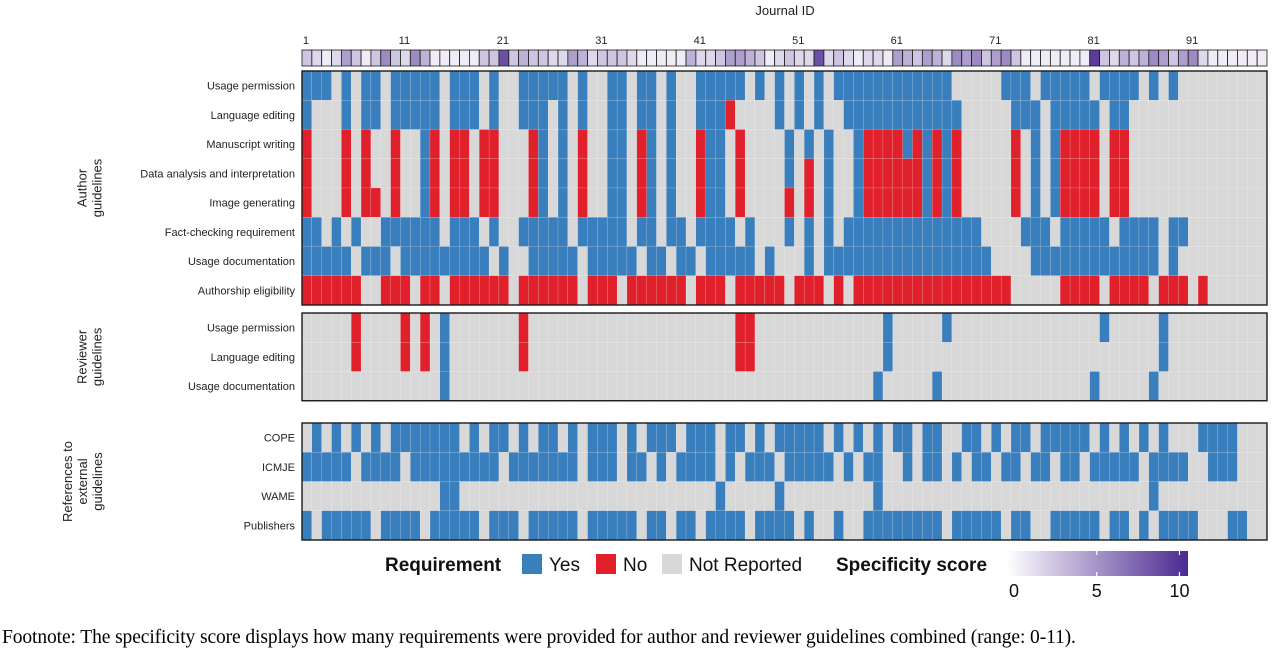 This screenshot has width=1280, height=654. What do you see at coordinates (784, 173) in the screenshot?
I see `row-data-analysis-and-interpretation` at bounding box center [784, 173].